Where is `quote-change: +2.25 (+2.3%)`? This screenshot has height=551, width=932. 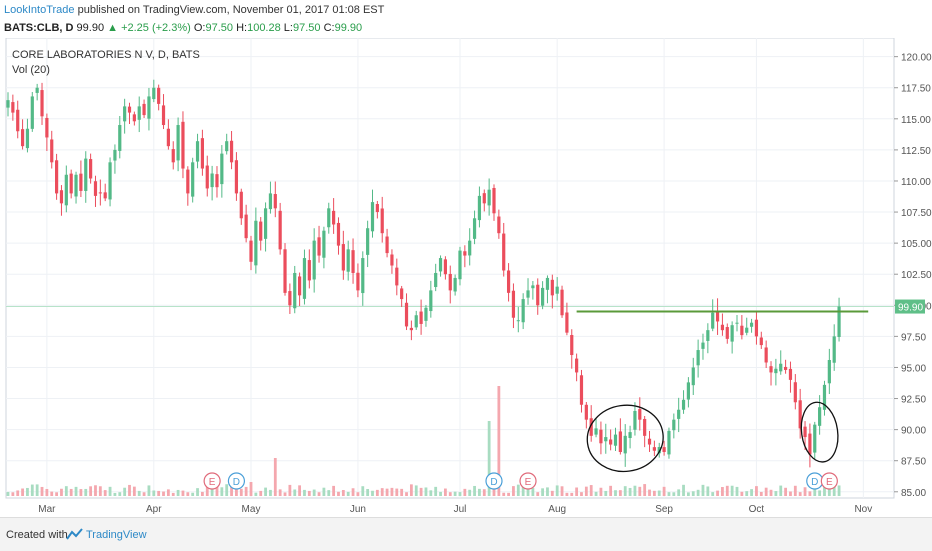
quote-change: +2.25 (+2.3%) is located at coordinates (156, 28).